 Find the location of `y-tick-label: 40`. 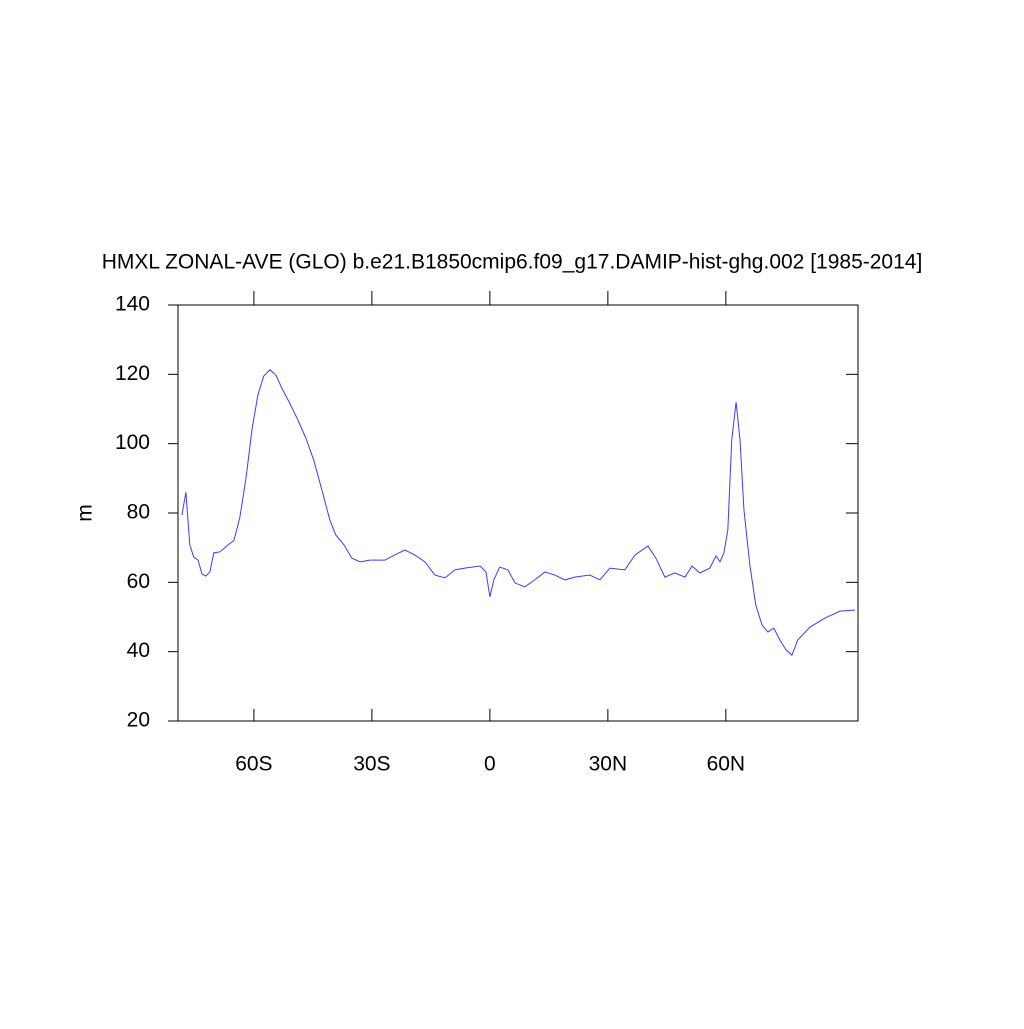

y-tick-label: 40 is located at coordinates (138, 650).